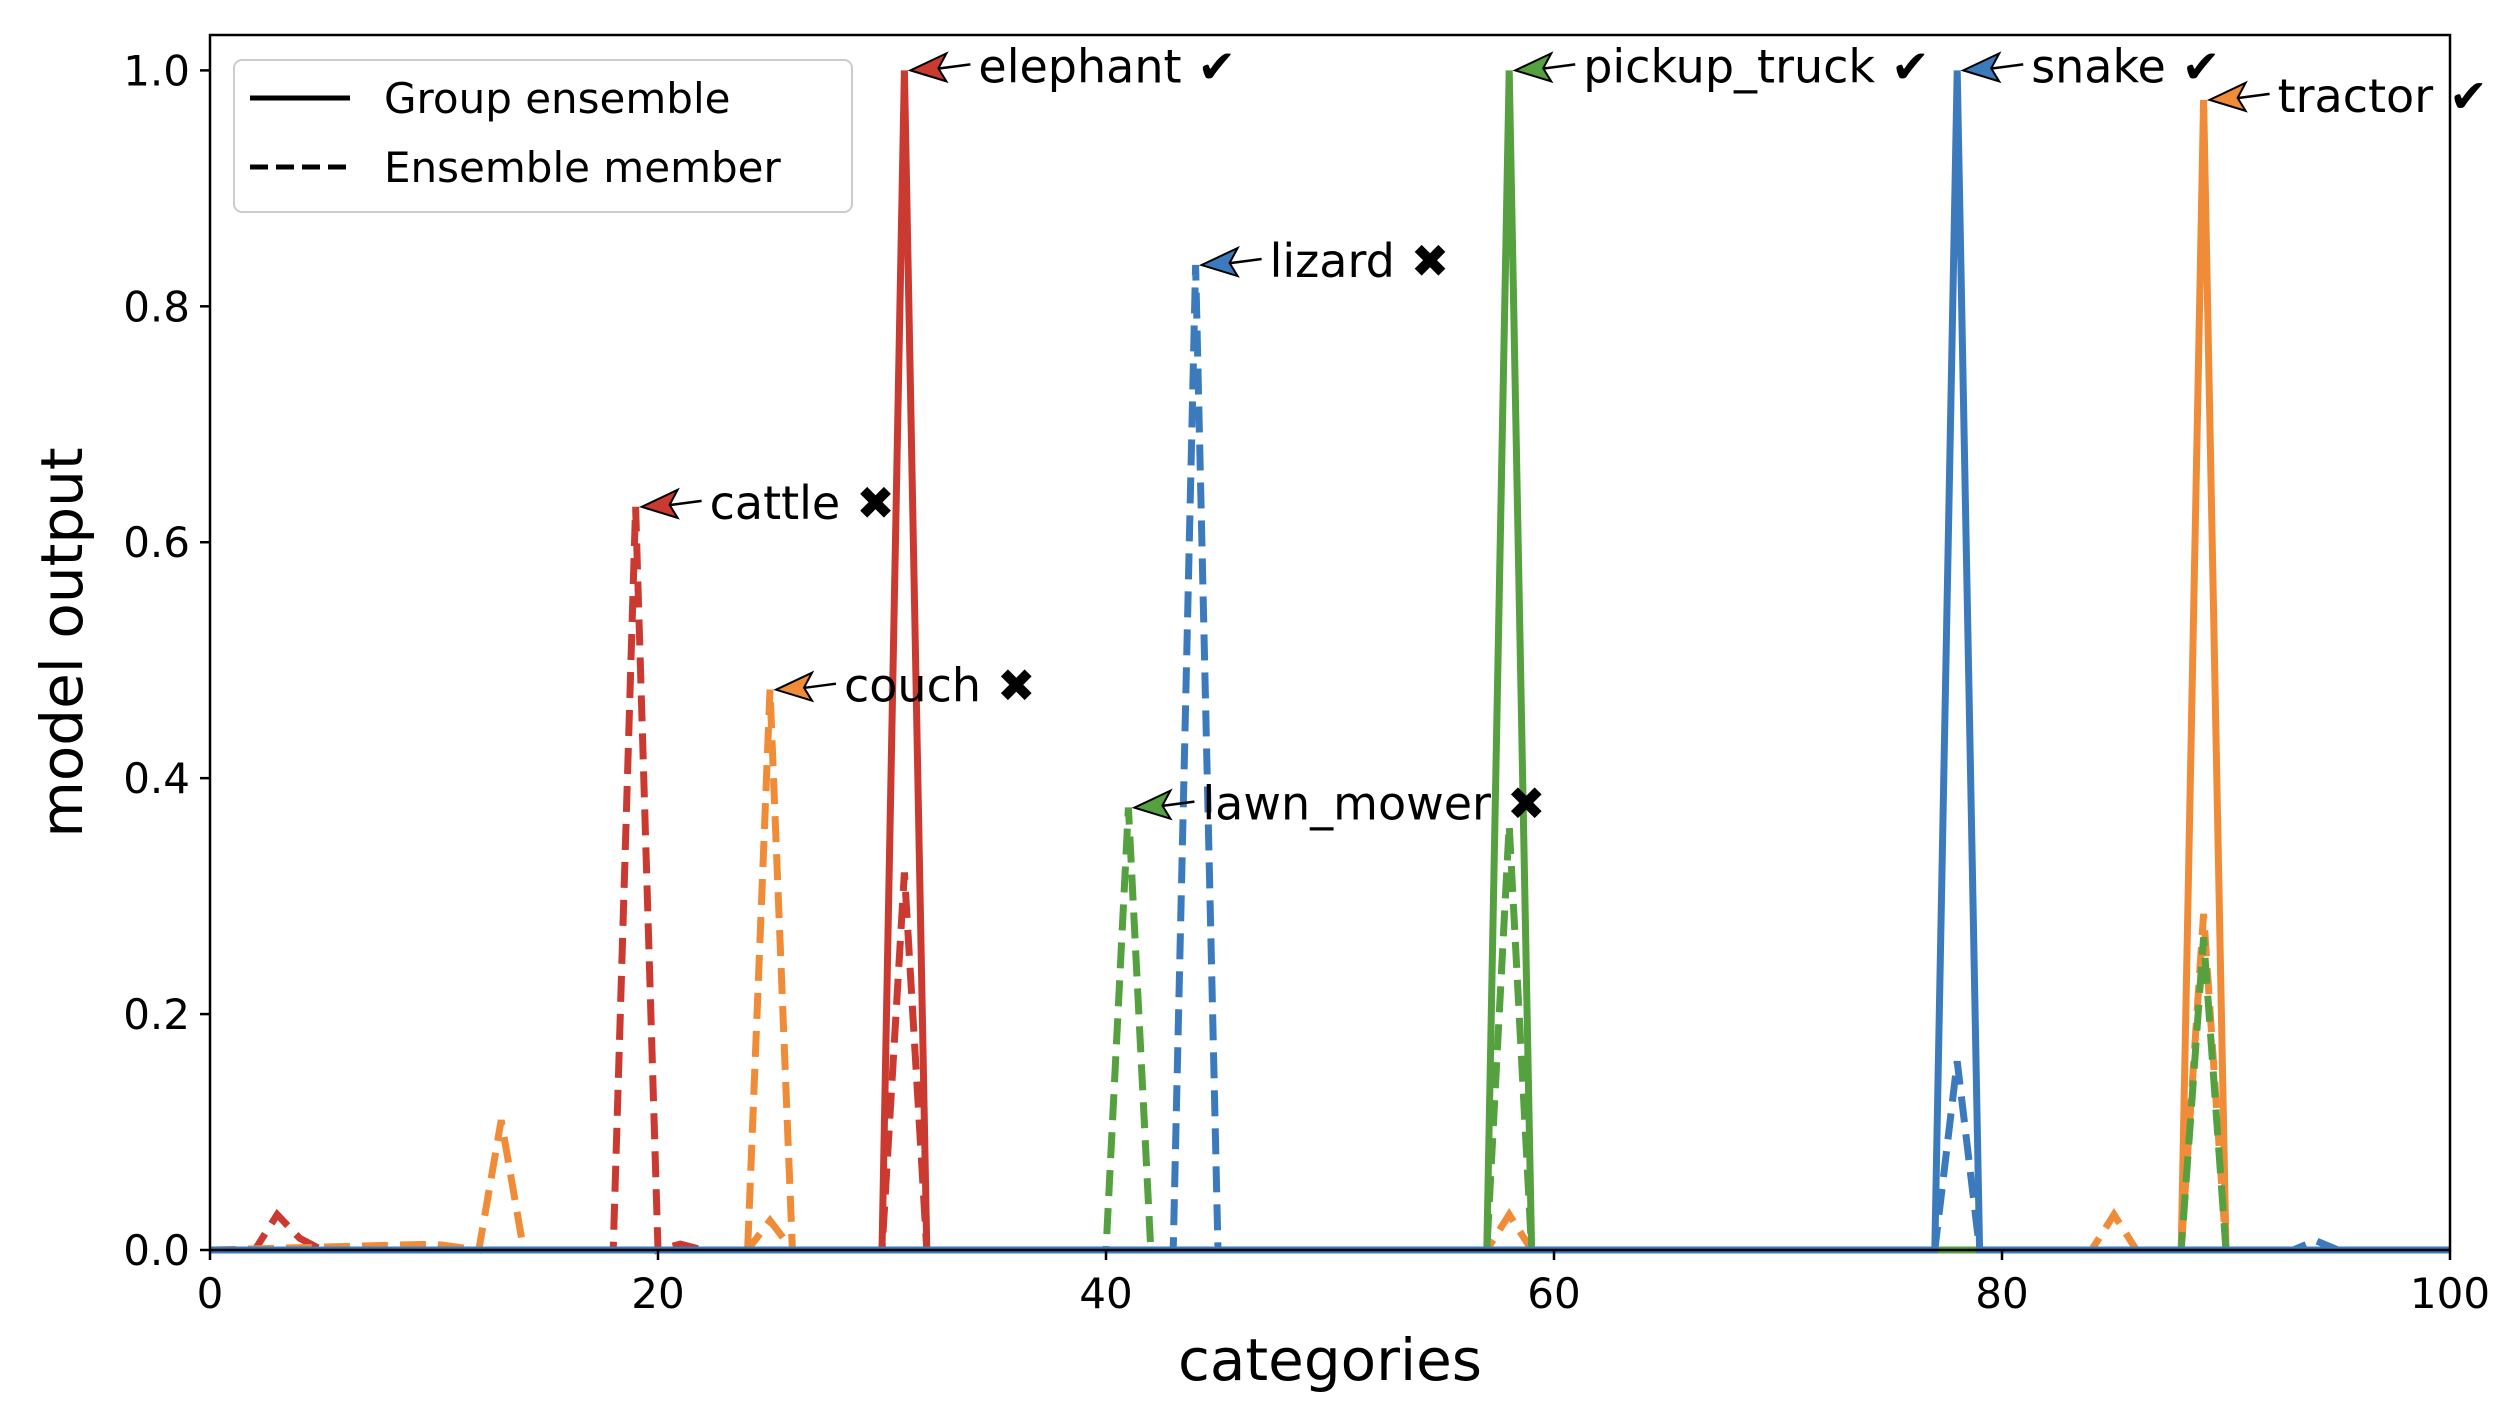 This screenshot has height=1405, width=2520. Describe the element at coordinates (1105, 1293) in the screenshot. I see `x-tick-label: 40` at that location.